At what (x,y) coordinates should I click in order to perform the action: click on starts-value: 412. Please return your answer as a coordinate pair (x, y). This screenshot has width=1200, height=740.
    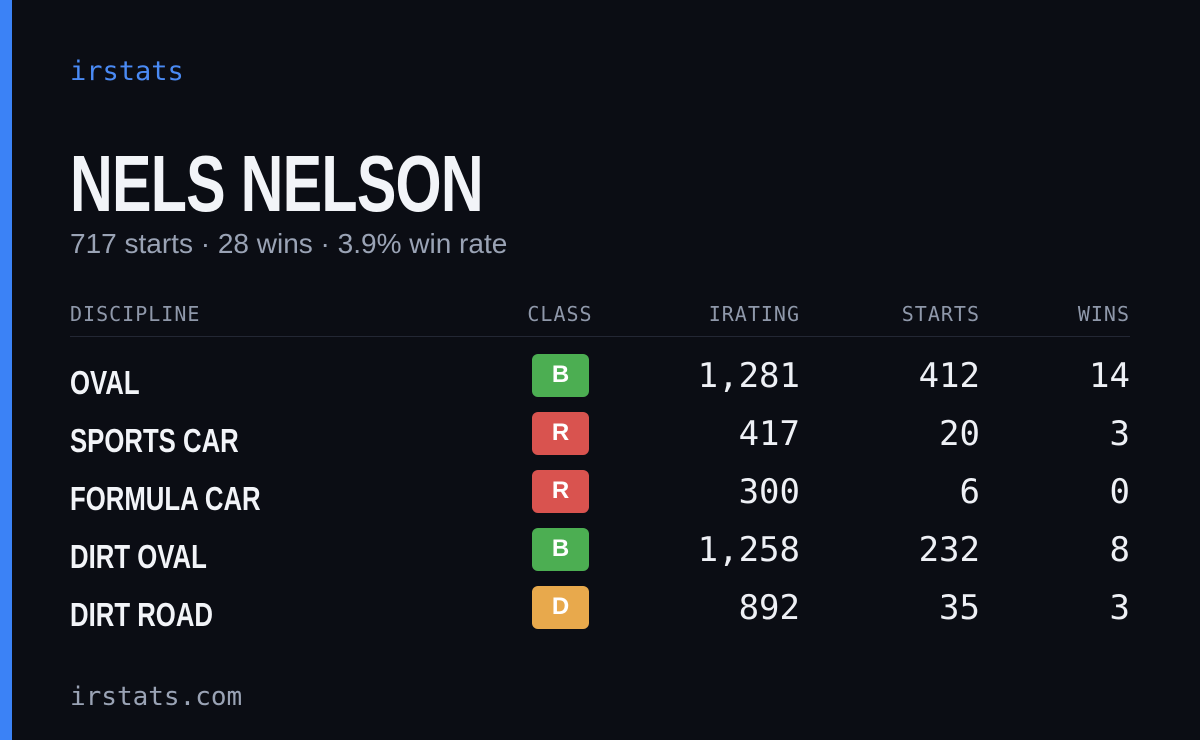
    Looking at the image, I should click on (949, 376).